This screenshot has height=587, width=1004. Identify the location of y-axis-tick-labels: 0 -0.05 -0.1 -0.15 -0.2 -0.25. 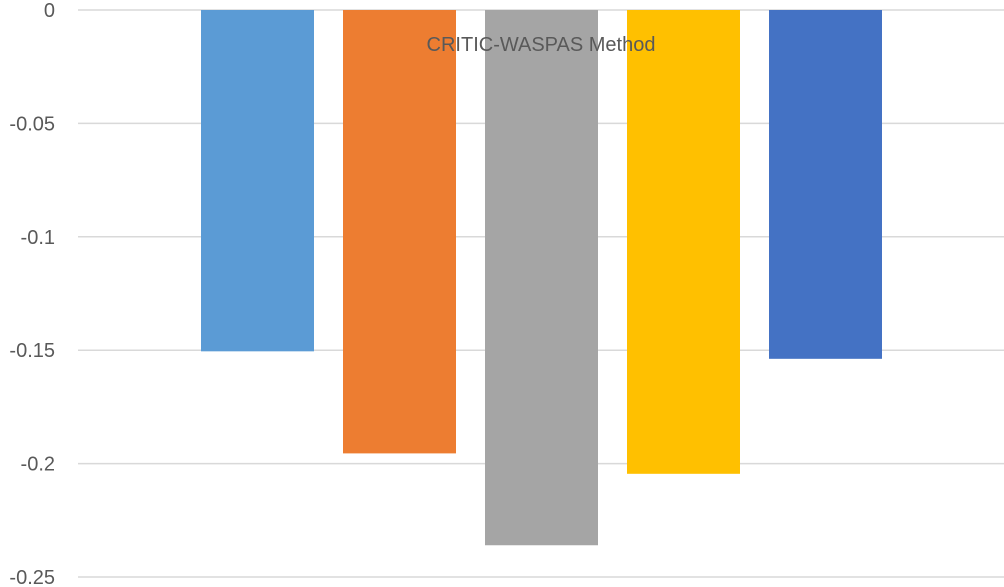
(32, 293).